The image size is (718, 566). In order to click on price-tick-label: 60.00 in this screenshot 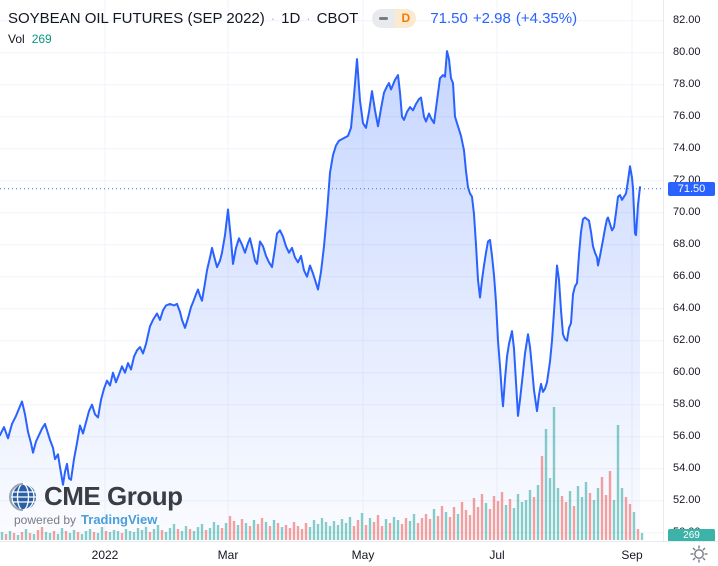, I will do `click(687, 372)`.